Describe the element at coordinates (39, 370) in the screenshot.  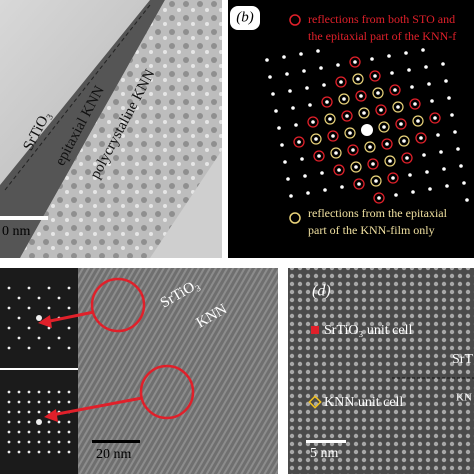
I see `fft-spots` at that location.